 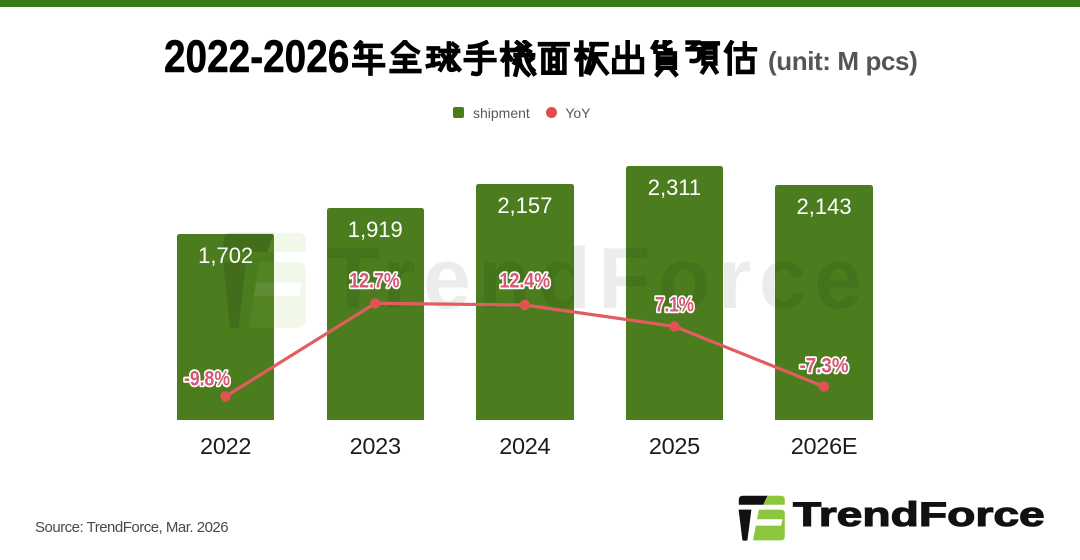 What do you see at coordinates (525, 281) in the screenshot?
I see `svg-text: 12.4%` at bounding box center [525, 281].